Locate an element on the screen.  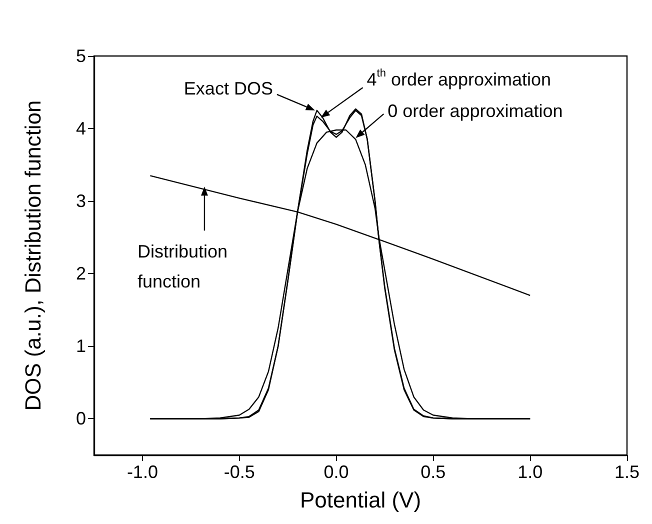
x-tick-label: -1.0 is located at coordinates (142, 472).